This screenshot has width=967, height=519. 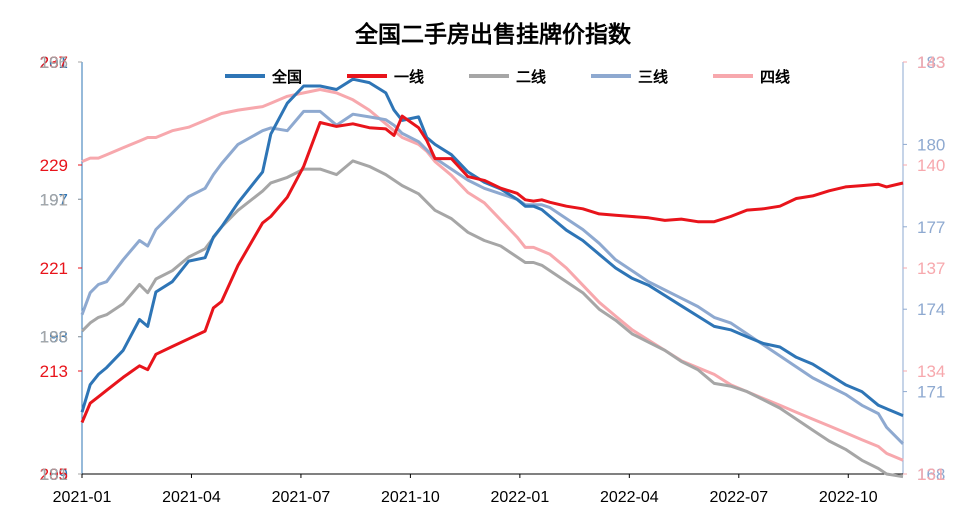 What do you see at coordinates (738, 497) in the screenshot?
I see `x-tick-label: 2022-07` at bounding box center [738, 497].